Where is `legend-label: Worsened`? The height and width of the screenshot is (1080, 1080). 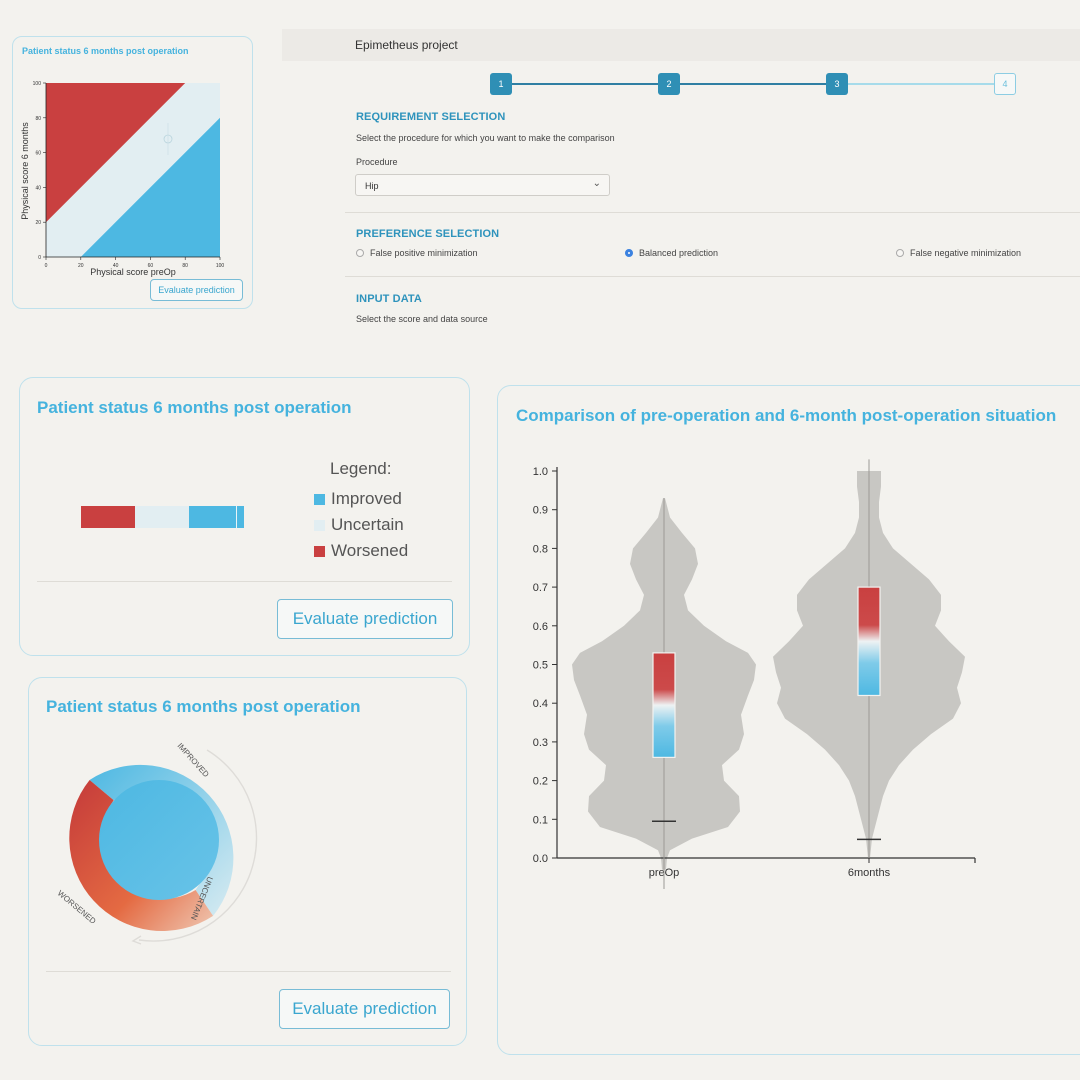
legend-label: Worsened is located at coordinates (370, 550).